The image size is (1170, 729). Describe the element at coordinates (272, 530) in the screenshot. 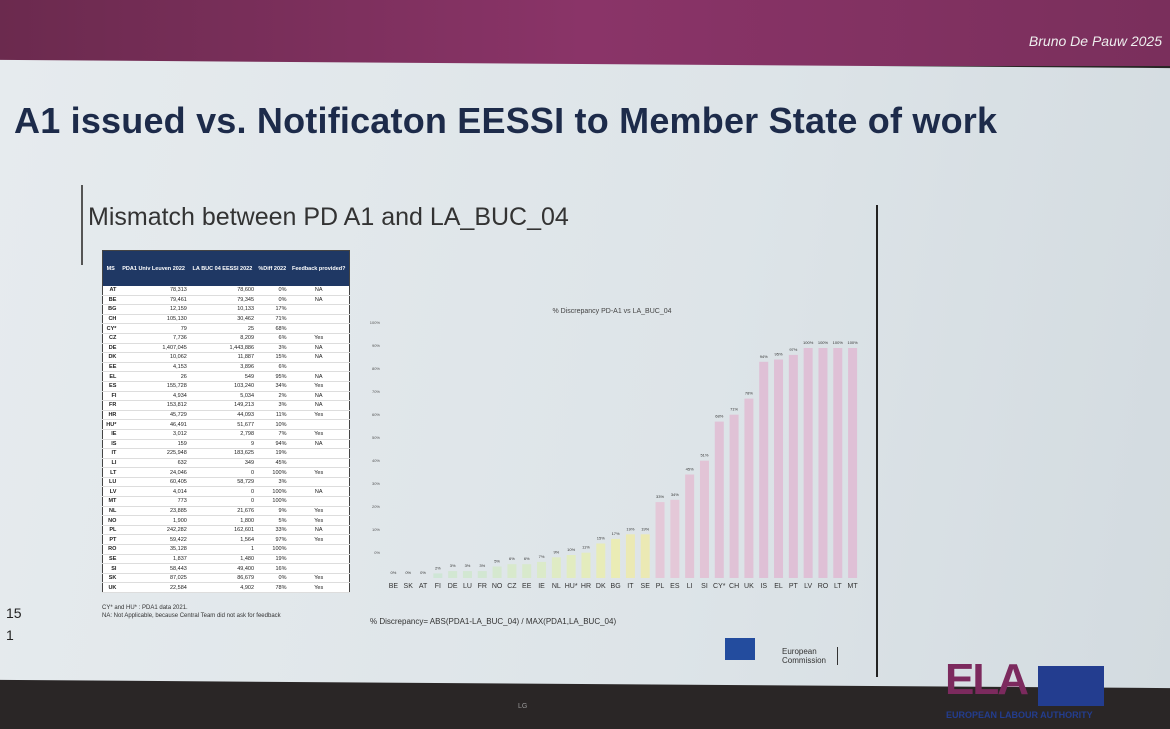

I see `table-cell: 33%` at that location.